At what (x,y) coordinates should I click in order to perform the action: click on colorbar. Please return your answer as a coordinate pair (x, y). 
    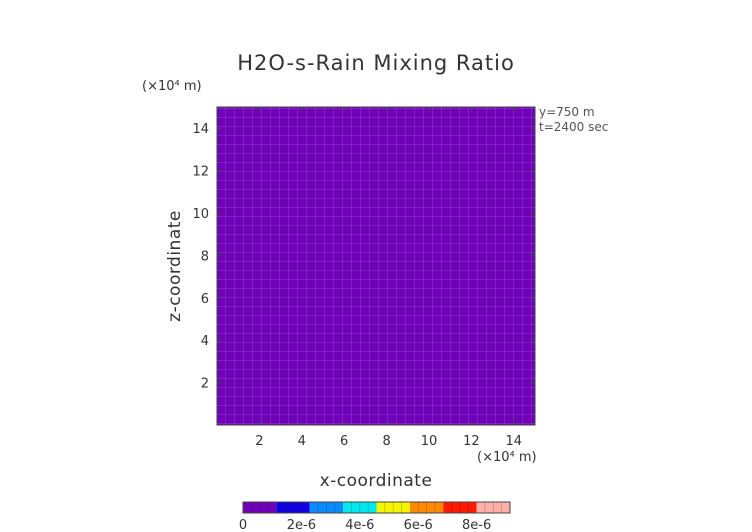
    Looking at the image, I should click on (376, 507).